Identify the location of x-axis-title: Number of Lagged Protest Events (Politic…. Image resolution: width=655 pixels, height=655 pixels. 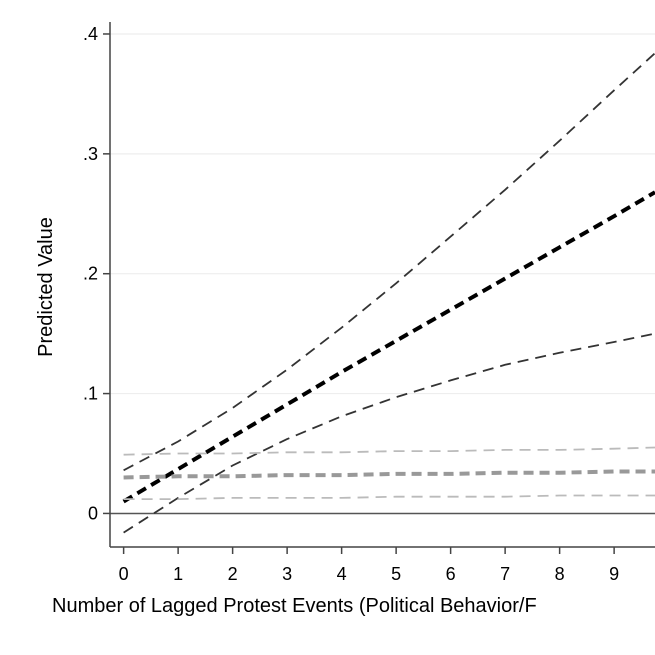
(294, 606).